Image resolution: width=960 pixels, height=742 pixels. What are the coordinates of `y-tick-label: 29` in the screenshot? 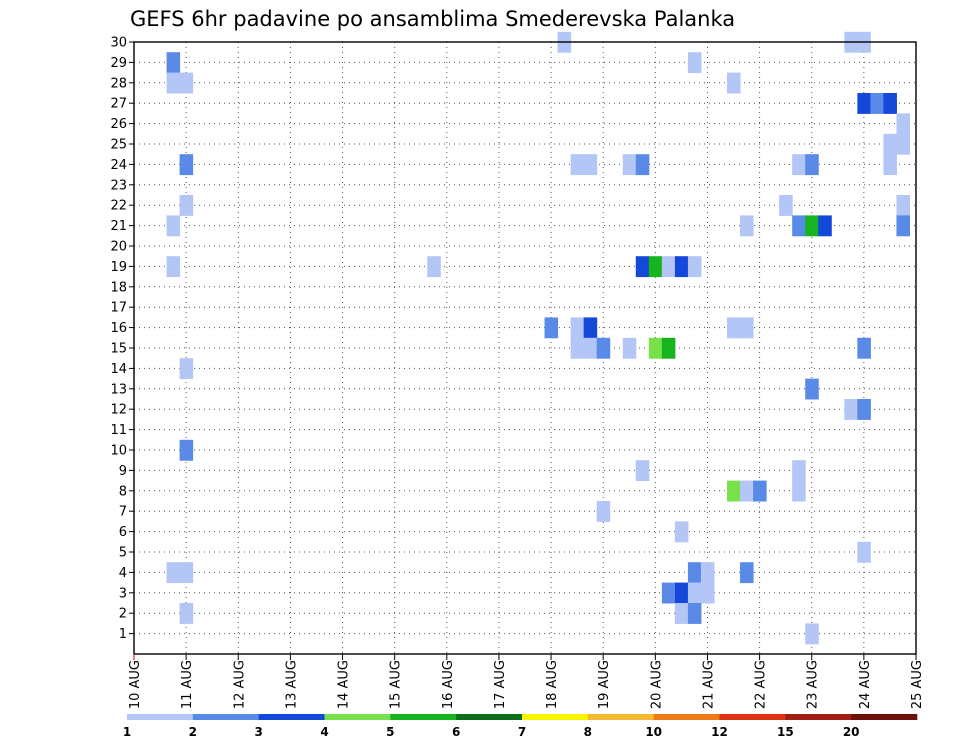 It's located at (118, 63).